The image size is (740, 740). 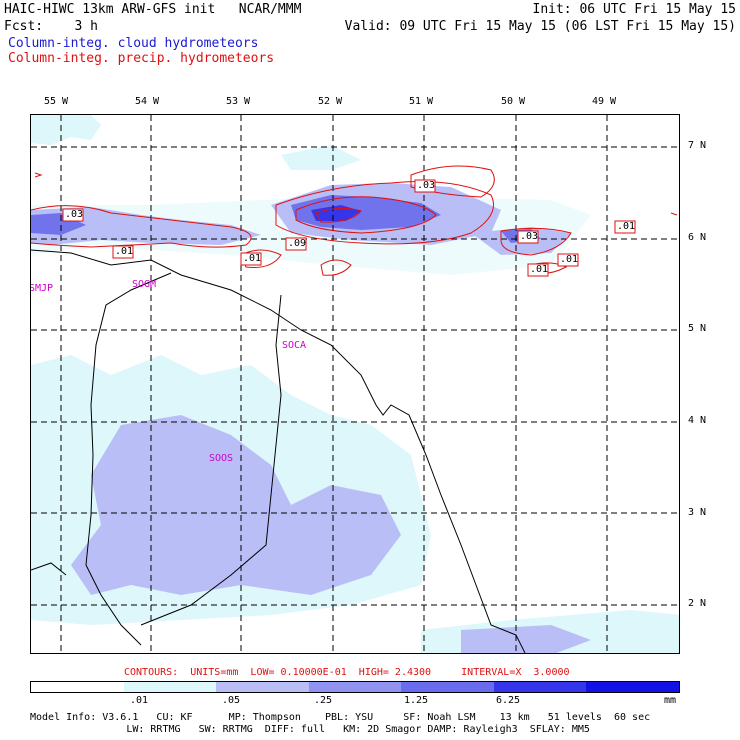 I want to click on contour-label-boxes, so click(x=349, y=228).